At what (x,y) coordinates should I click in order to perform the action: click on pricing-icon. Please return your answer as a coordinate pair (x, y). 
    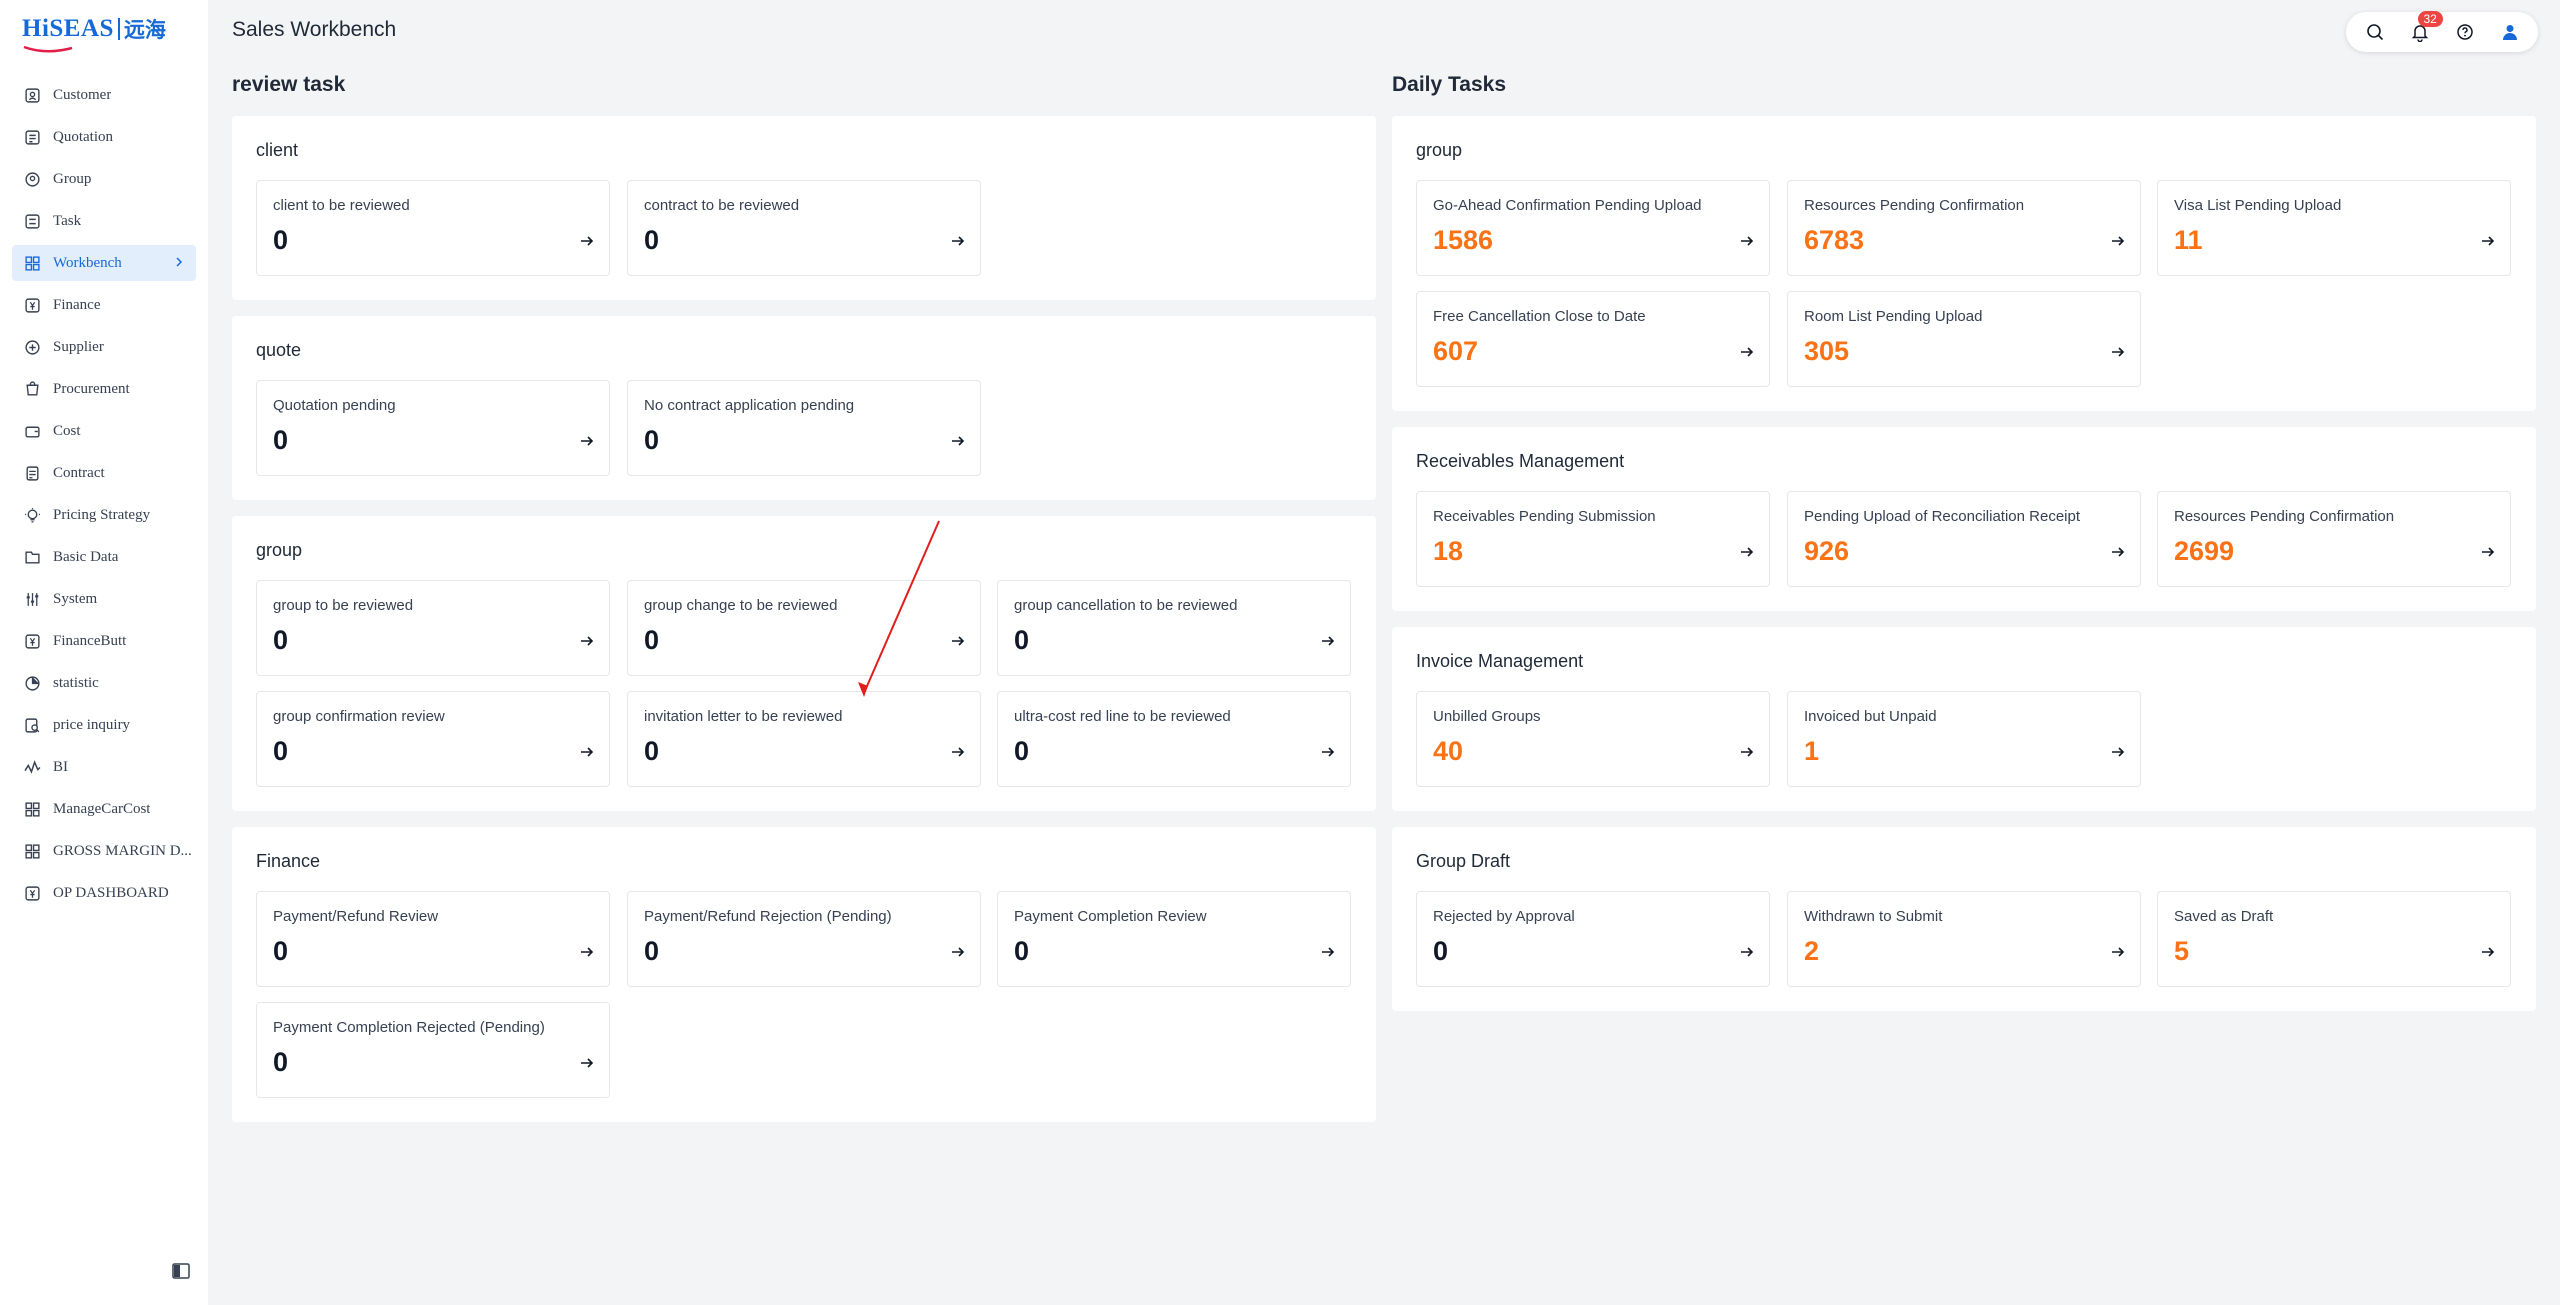
    Looking at the image, I should click on (32, 515).